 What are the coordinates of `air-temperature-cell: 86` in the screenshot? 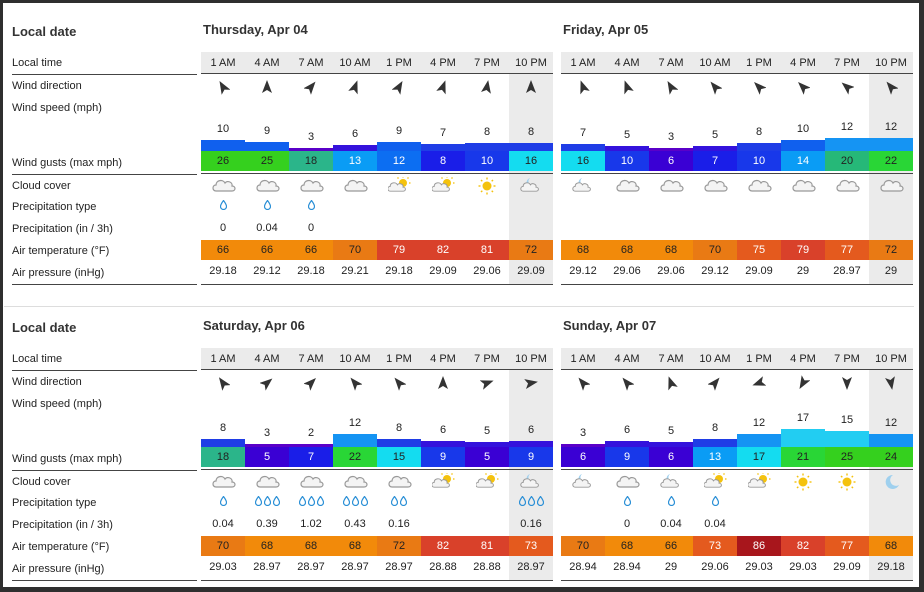 It's located at (759, 546).